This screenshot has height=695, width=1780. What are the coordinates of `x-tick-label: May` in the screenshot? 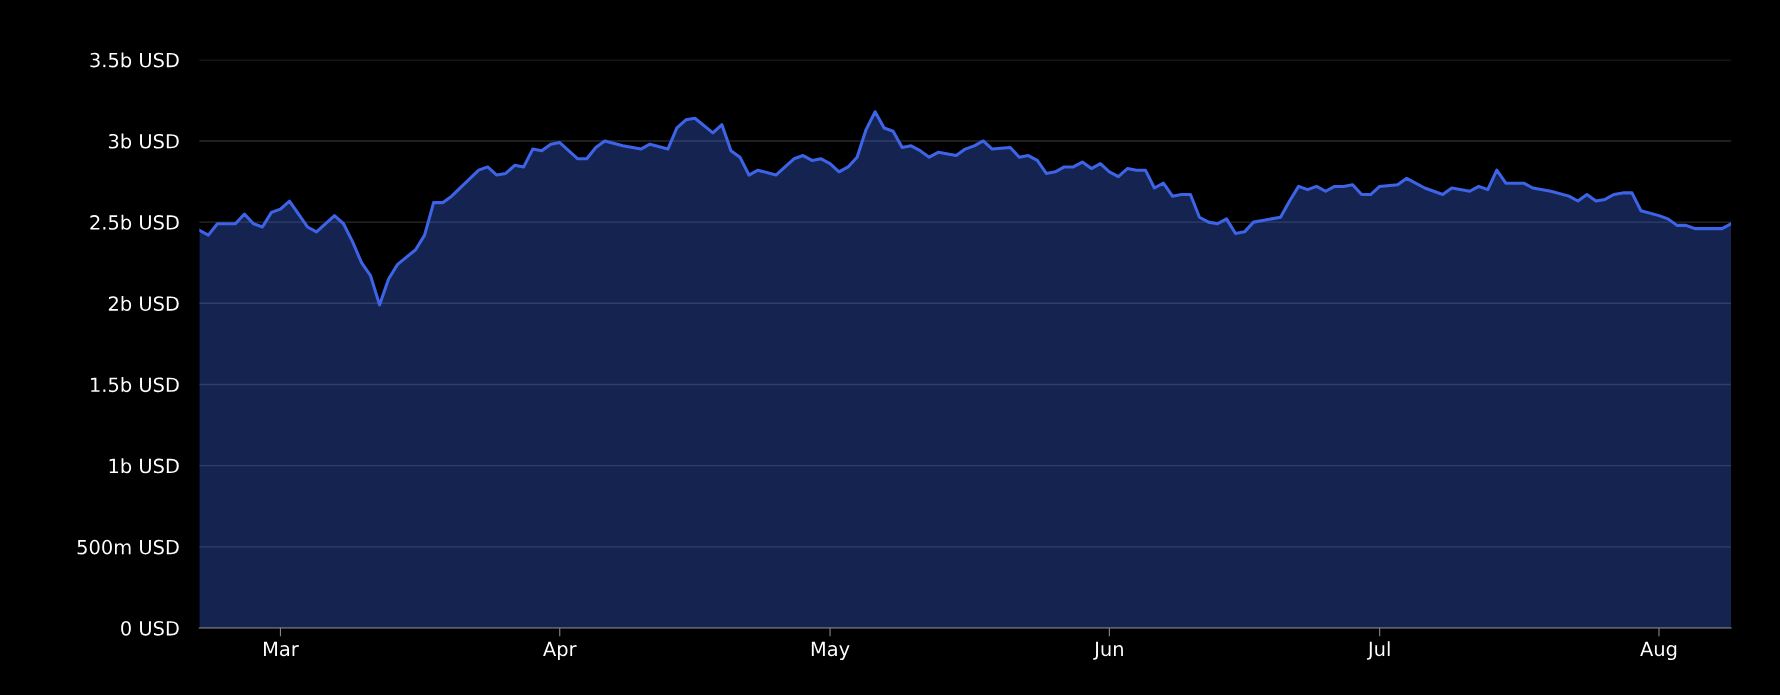 It's located at (830, 651).